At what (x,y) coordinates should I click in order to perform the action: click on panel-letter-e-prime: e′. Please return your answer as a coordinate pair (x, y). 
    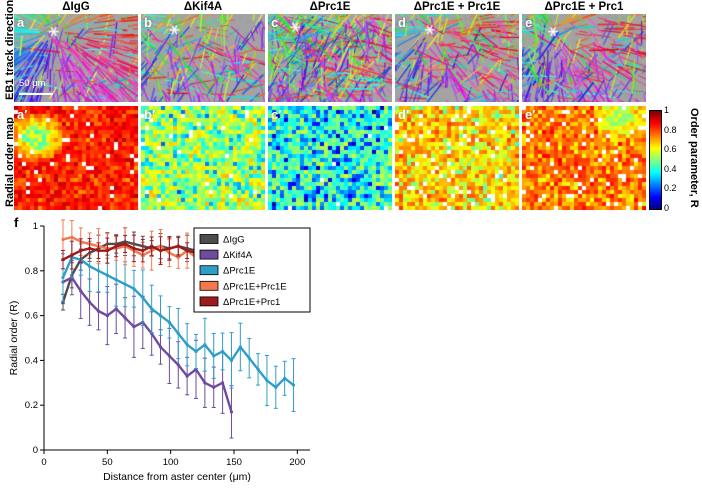
    Looking at the image, I should click on (530, 114).